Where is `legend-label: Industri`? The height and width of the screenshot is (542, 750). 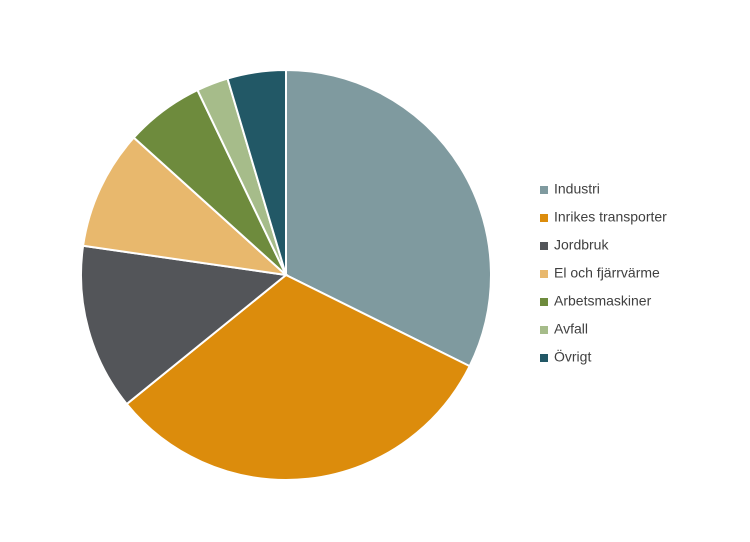 legend-label: Industri is located at coordinates (577, 189).